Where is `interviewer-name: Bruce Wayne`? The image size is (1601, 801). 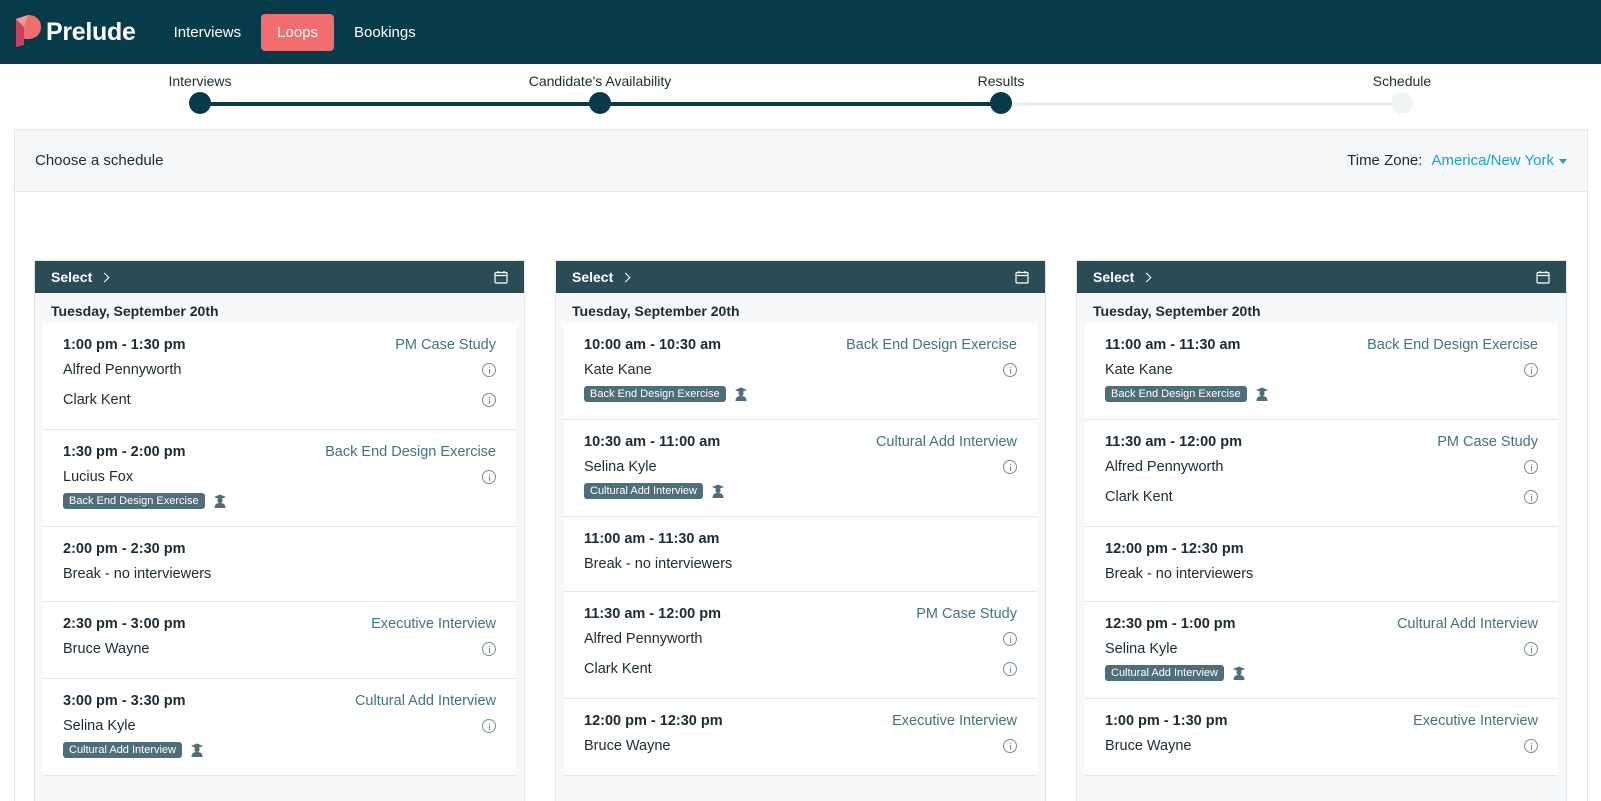
interviewer-name: Bruce Wayne is located at coordinates (1148, 746).